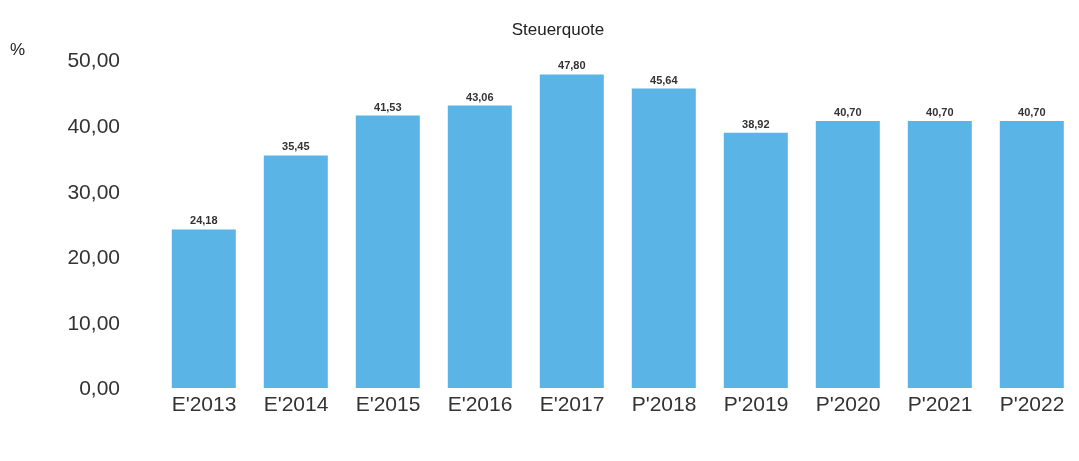 Image resolution: width=1079 pixels, height=461 pixels. Describe the element at coordinates (93, 191) in the screenshot. I see `y-tick-label: 30,00` at that location.